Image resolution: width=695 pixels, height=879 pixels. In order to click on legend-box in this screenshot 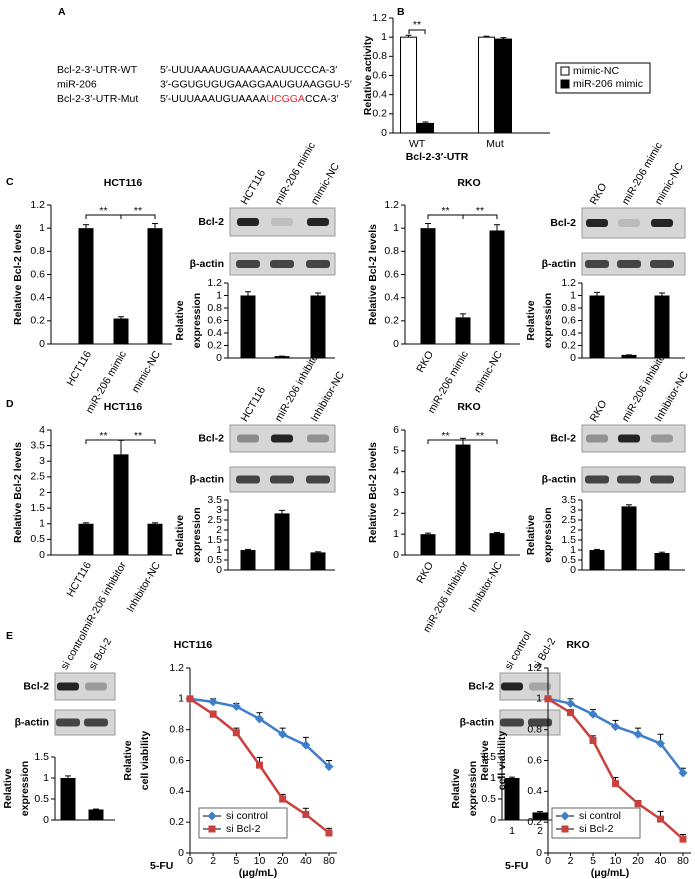, I will do `click(603, 78)`.